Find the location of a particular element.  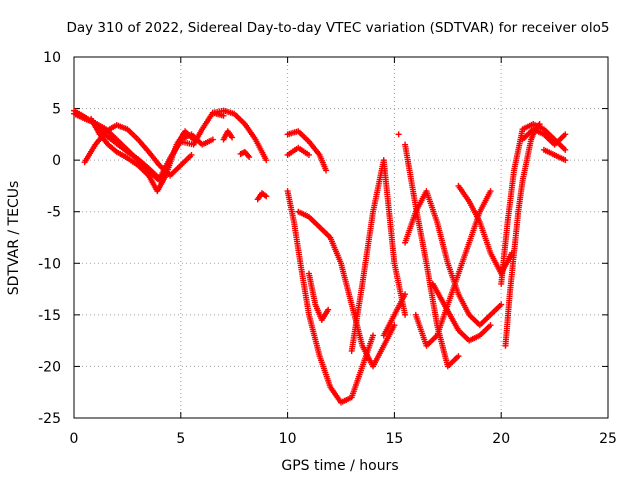

y-axis-label: SDTVAR / TECUs is located at coordinates (14, 238).